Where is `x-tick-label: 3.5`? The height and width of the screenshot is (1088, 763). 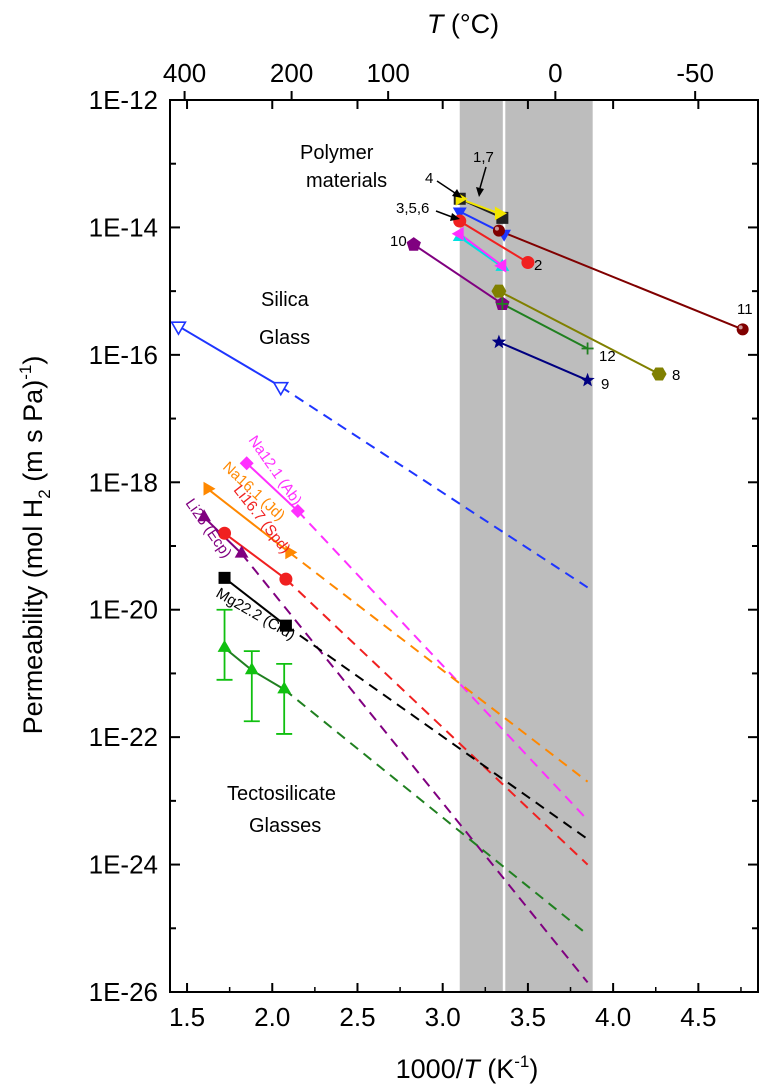
x-tick-label: 3.5 is located at coordinates (528, 1017).